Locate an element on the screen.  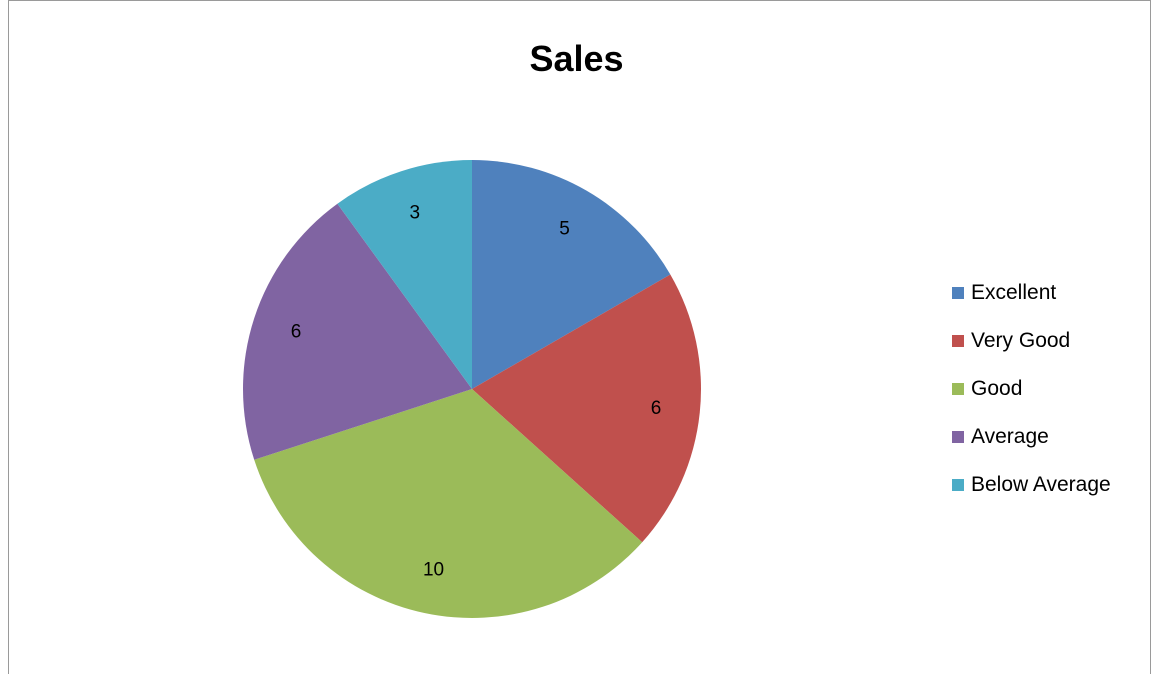
legend-item: Below Average is located at coordinates (1031, 485).